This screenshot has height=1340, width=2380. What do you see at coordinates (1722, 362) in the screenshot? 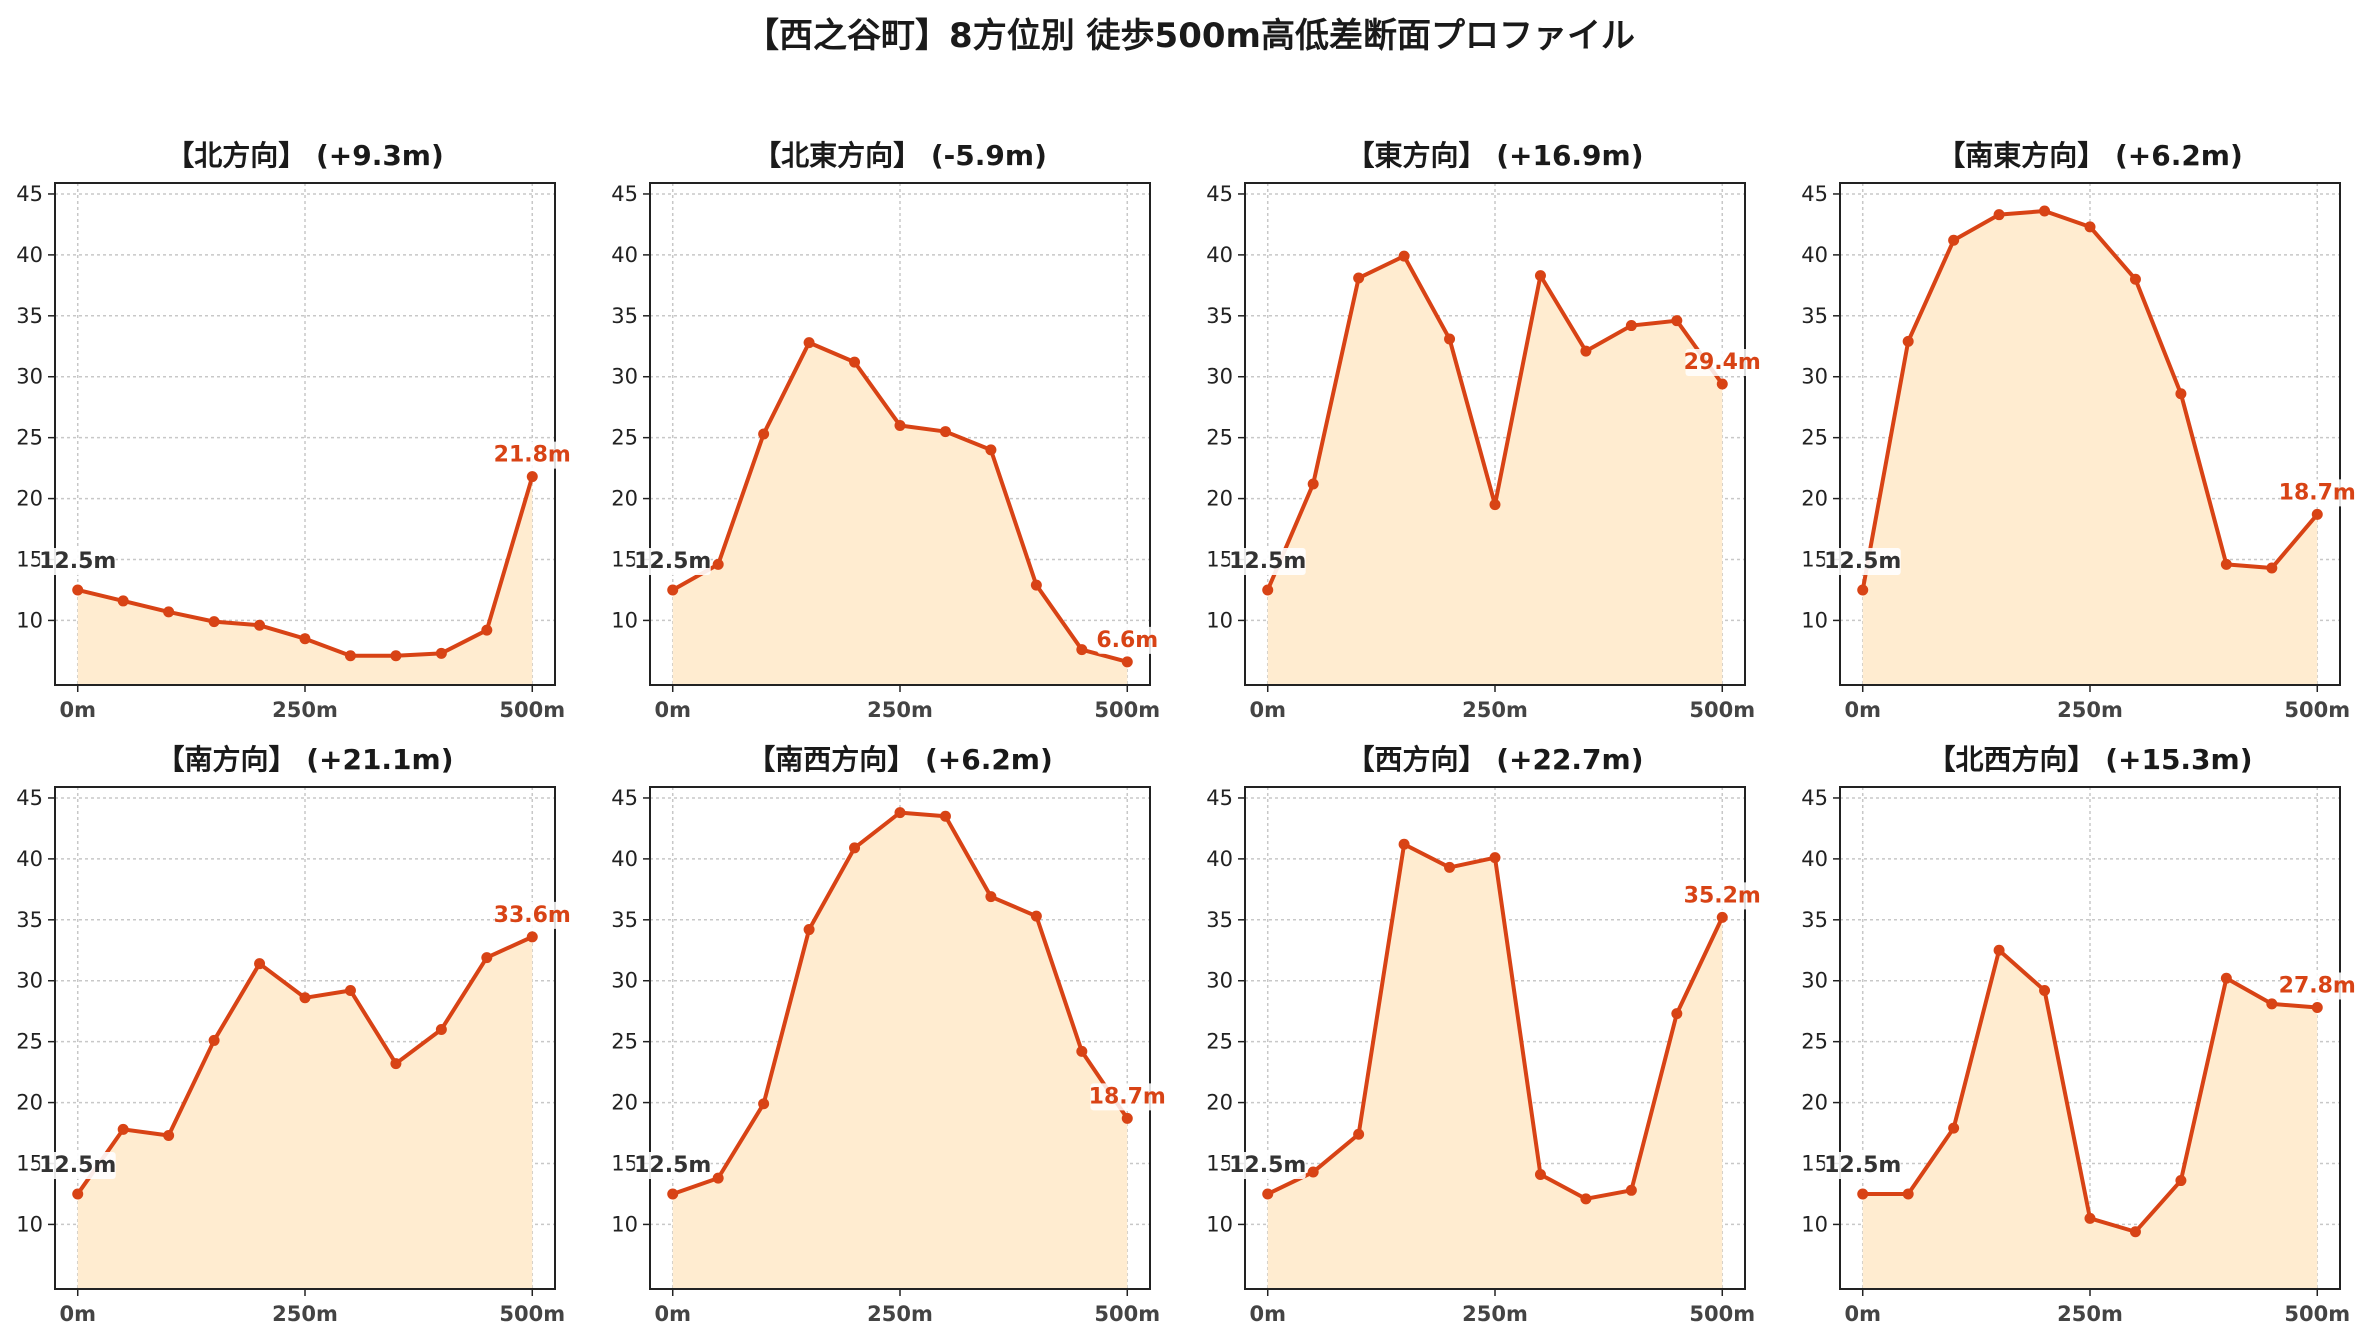
I see `end-label: 29.4m` at bounding box center [1722, 362].